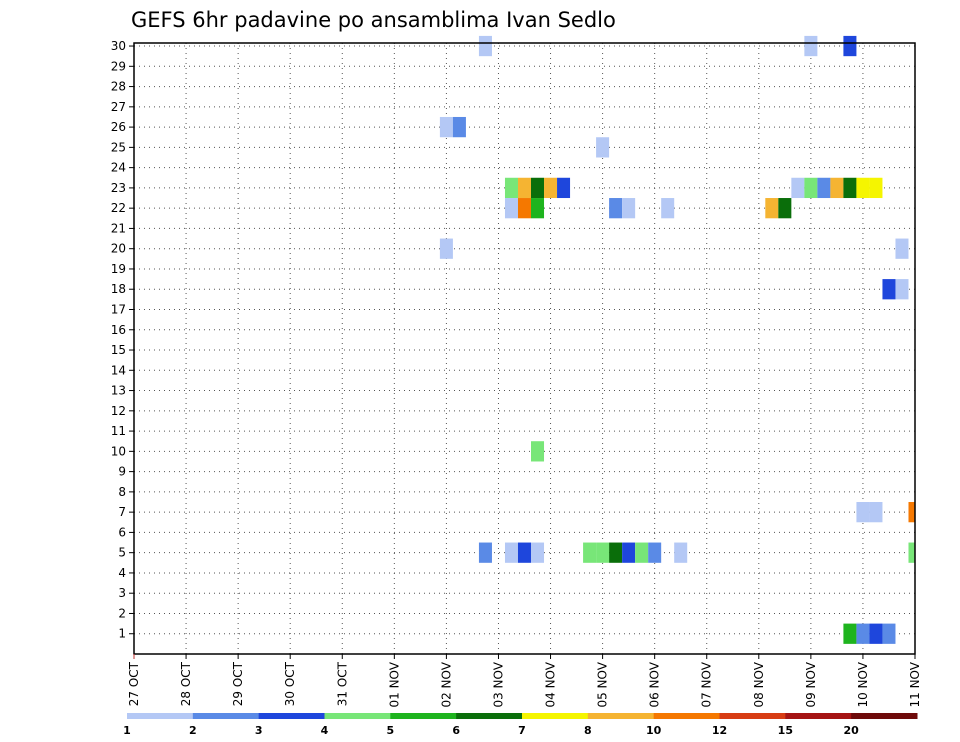  What do you see at coordinates (655, 684) in the screenshot?
I see `x-tick-label: 06 NOV` at bounding box center [655, 684].